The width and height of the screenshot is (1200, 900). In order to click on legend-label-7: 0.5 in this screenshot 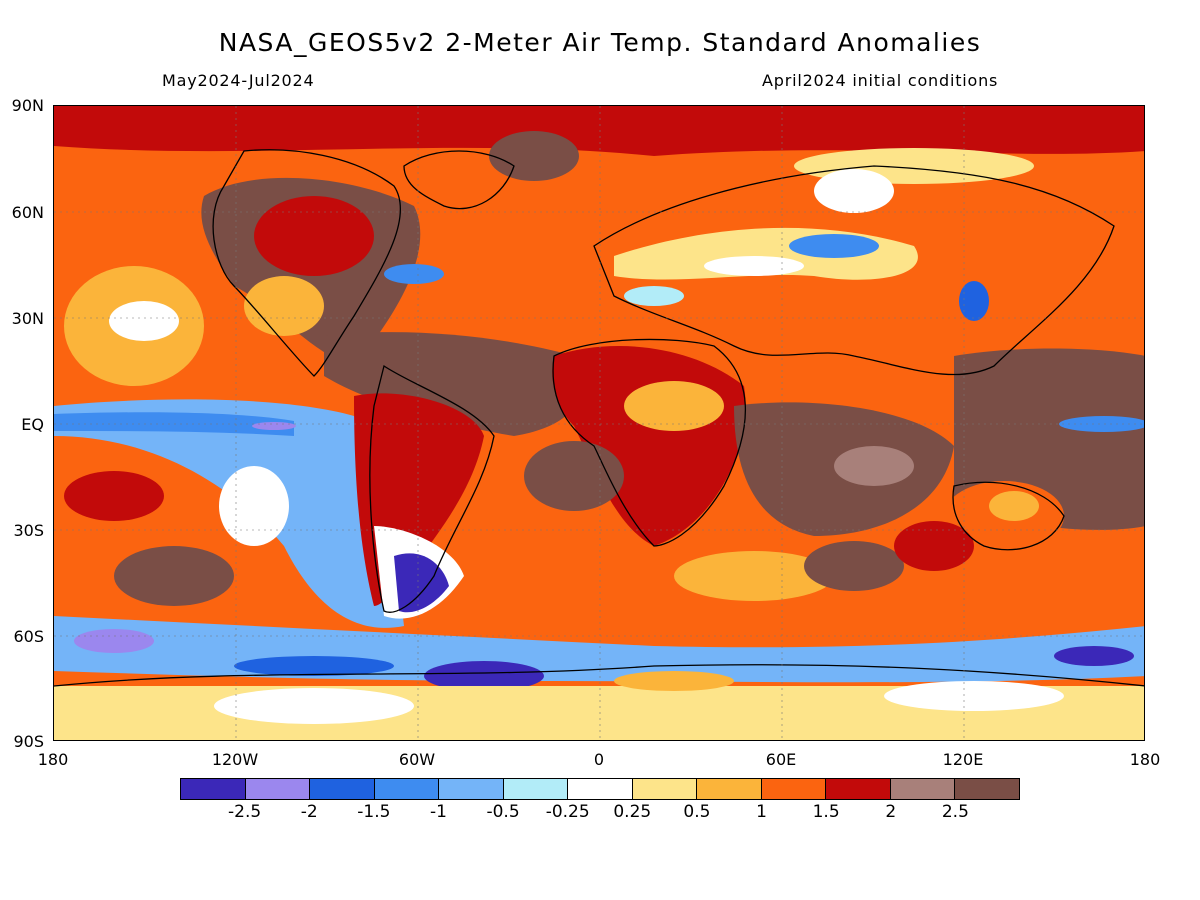, I will do `click(697, 812)`.